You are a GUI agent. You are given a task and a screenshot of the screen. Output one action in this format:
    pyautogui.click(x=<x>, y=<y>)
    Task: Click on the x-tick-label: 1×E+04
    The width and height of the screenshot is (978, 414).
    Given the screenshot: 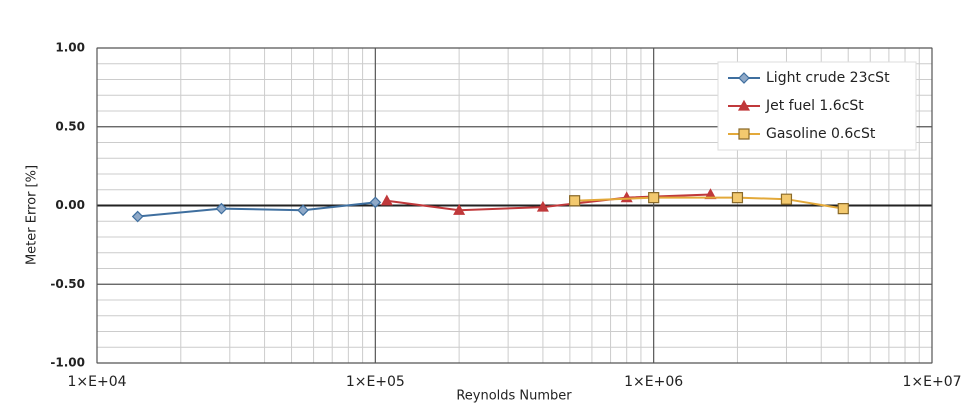 What is the action you would take?
    pyautogui.click(x=96, y=382)
    